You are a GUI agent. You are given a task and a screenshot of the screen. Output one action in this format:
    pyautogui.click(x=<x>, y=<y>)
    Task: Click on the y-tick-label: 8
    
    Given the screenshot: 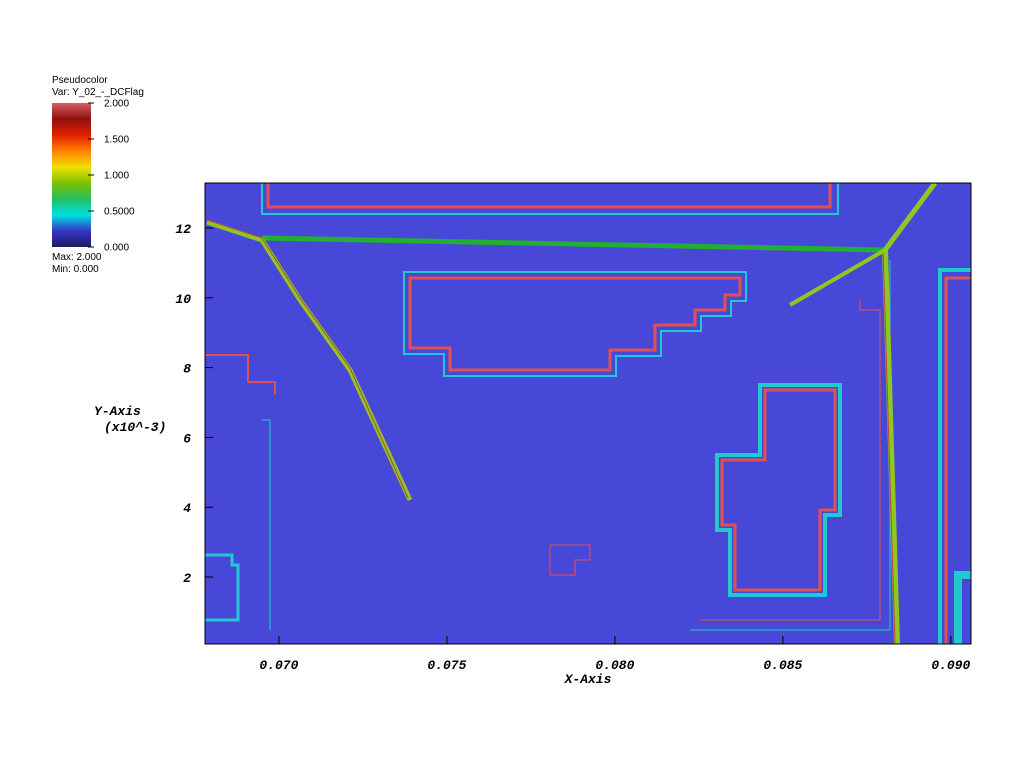 What is the action you would take?
    pyautogui.click(x=187, y=369)
    